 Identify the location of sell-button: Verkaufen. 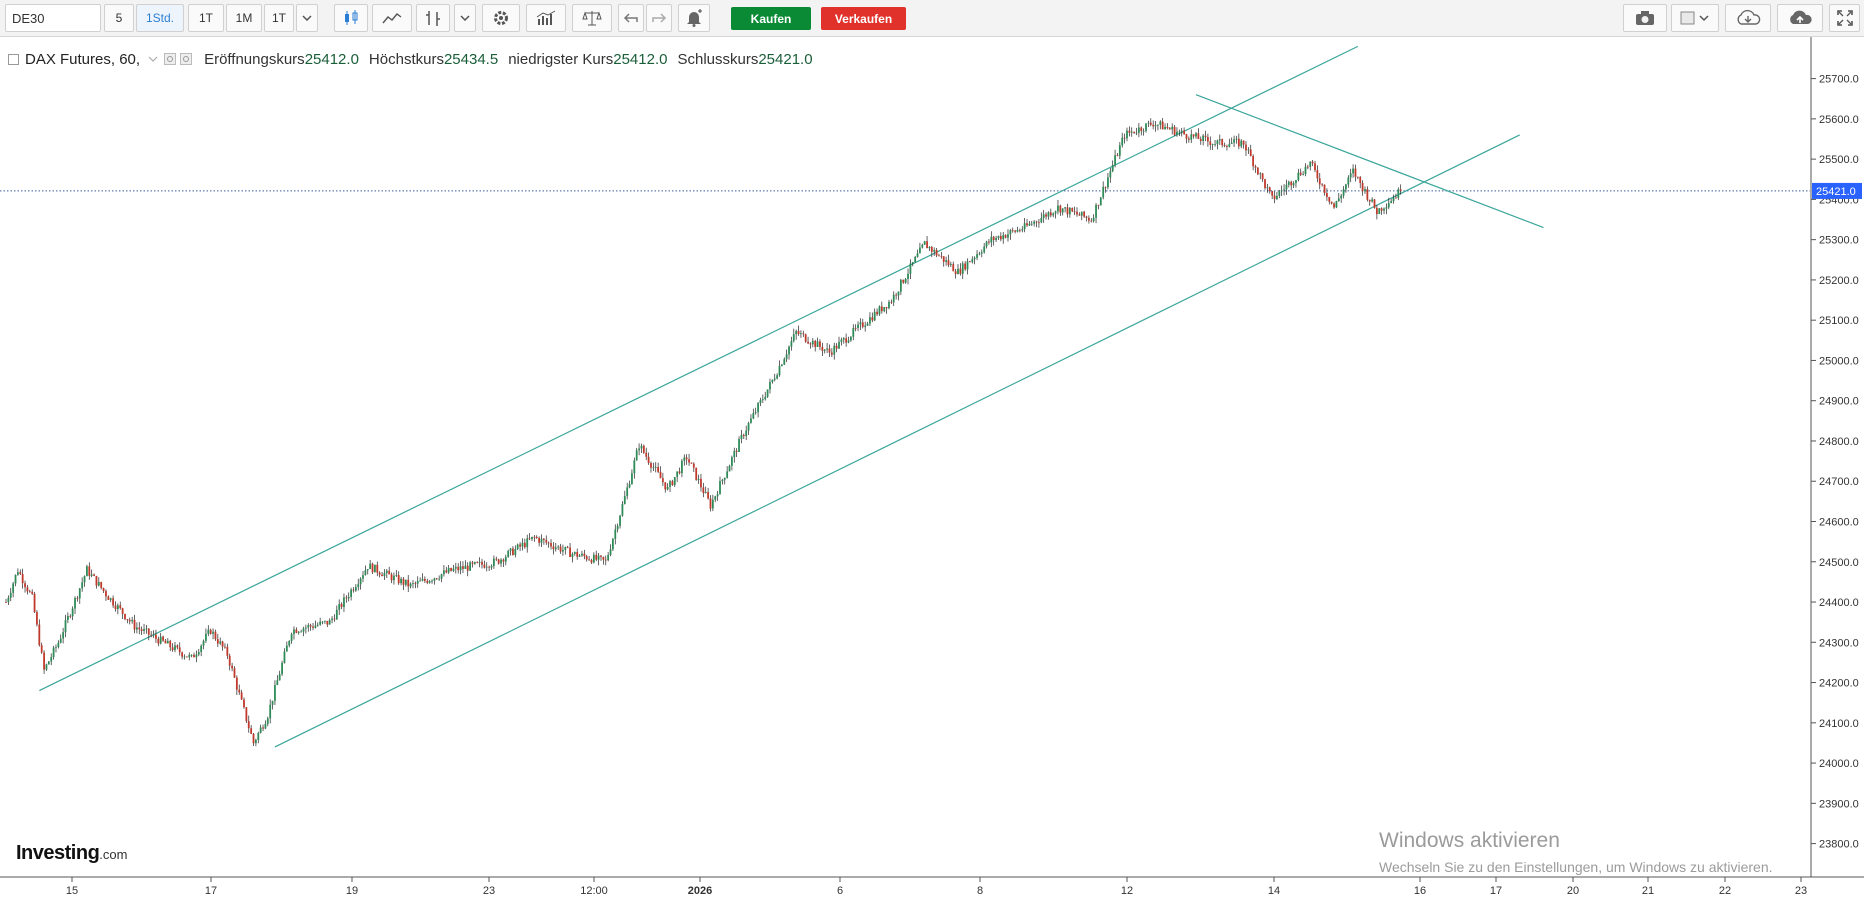
(863, 18).